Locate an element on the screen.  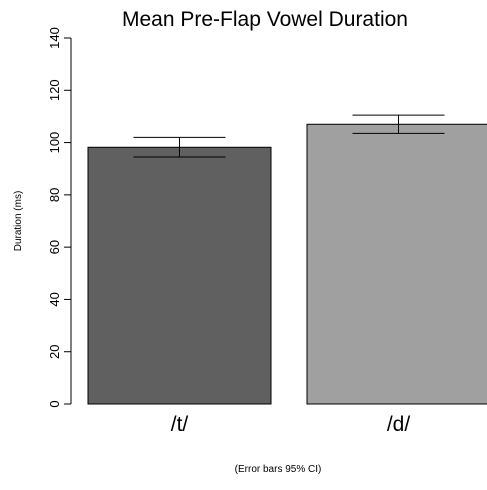
y-axis-label: Duration (ms) is located at coordinates (18, 221).